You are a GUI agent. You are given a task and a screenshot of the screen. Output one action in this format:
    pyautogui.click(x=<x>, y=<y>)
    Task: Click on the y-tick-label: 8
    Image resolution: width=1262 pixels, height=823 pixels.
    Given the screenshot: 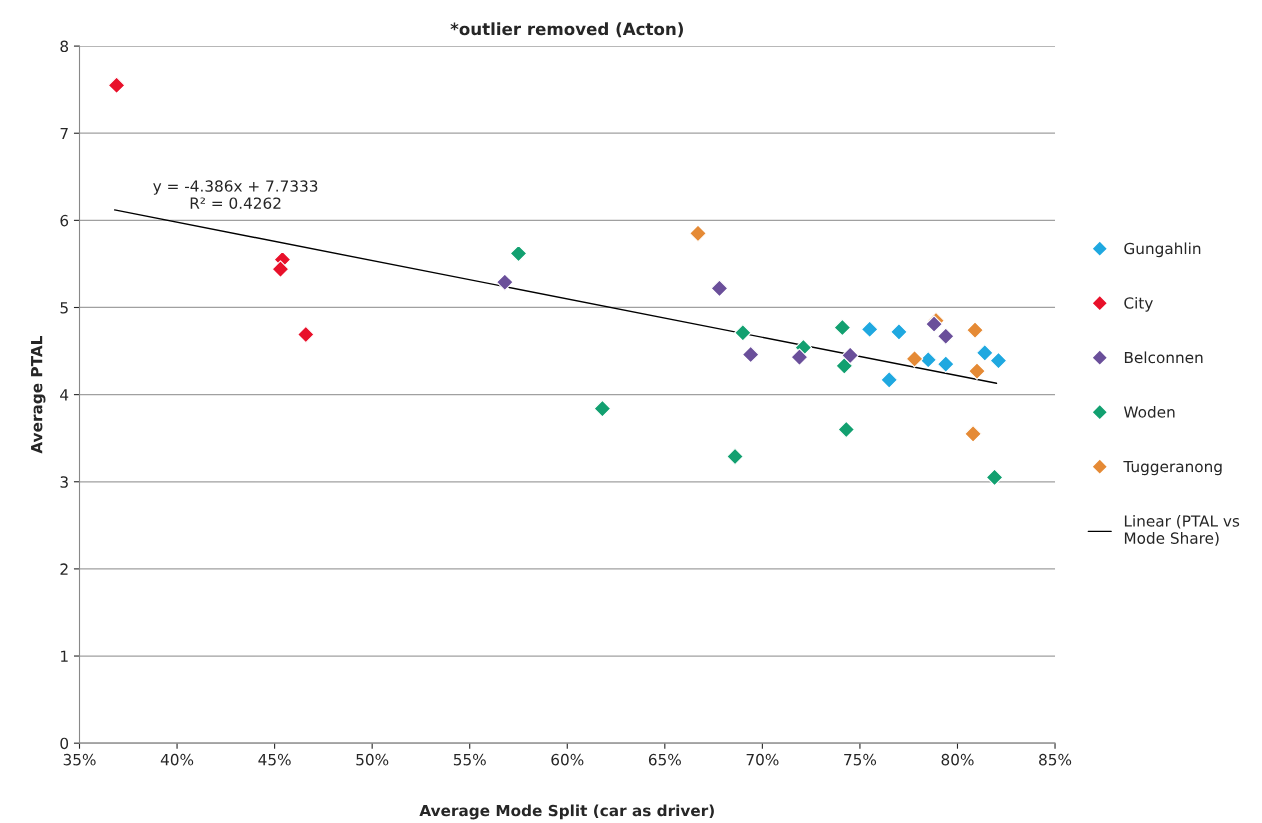 What is the action you would take?
    pyautogui.click(x=64, y=46)
    